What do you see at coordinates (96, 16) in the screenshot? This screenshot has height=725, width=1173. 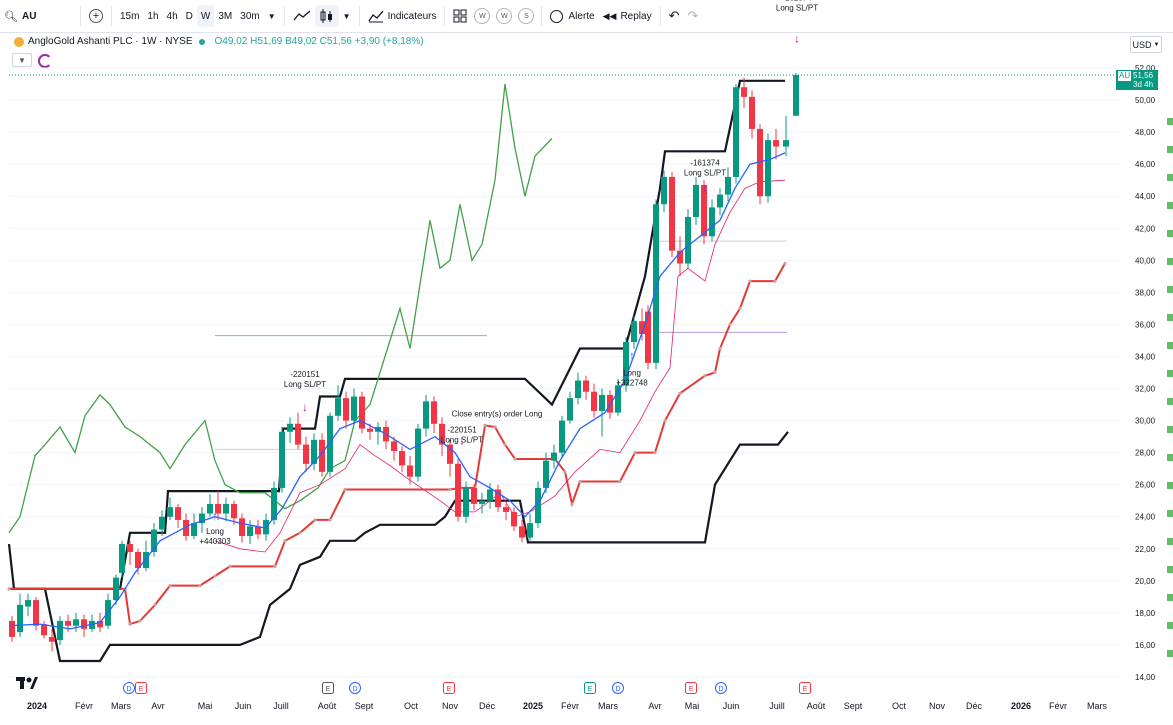 I see `compare-button: +` at bounding box center [96, 16].